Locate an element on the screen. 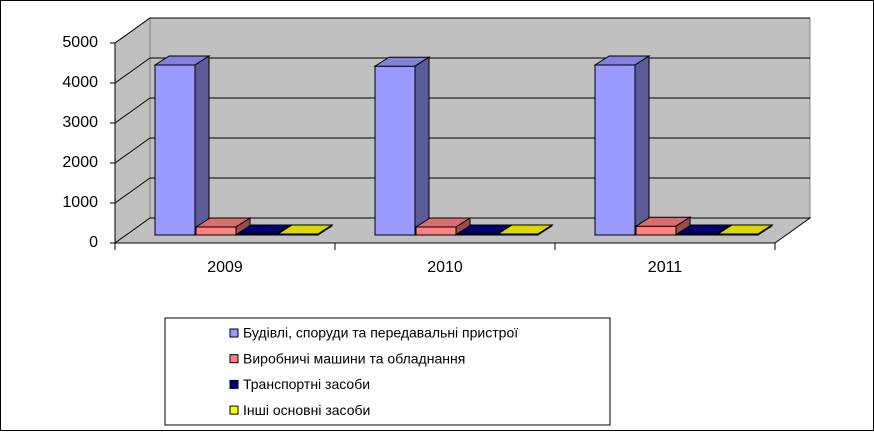 This screenshot has width=874, height=436. x-tick-label: 2009 is located at coordinates (225, 267).